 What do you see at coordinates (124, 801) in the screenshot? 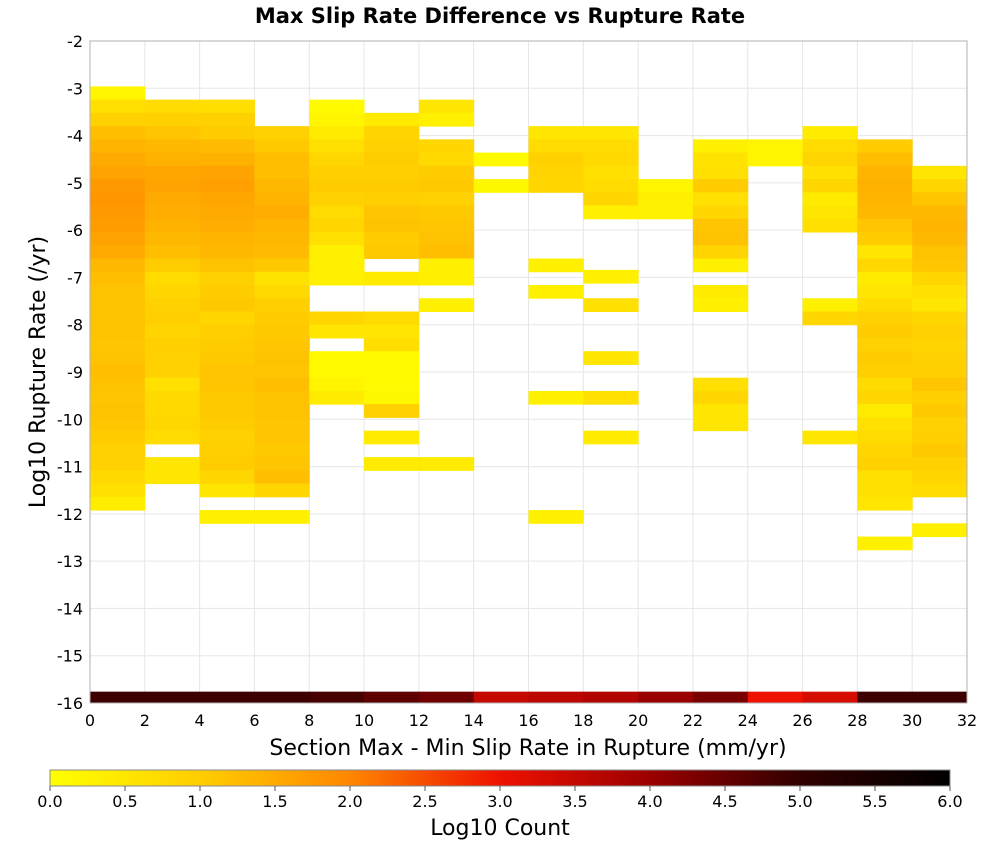
I see `colorbar-tick-label: 0.5` at bounding box center [124, 801].